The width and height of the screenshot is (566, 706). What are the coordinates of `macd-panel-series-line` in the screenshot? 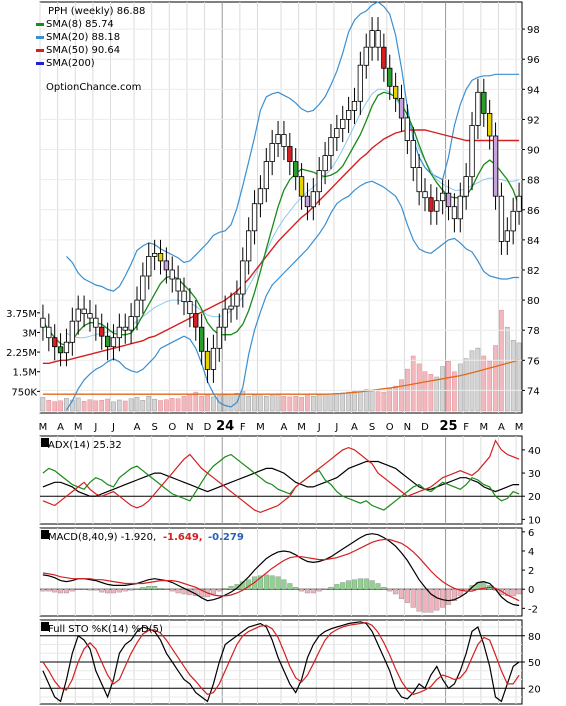 It's located at (281, 570).